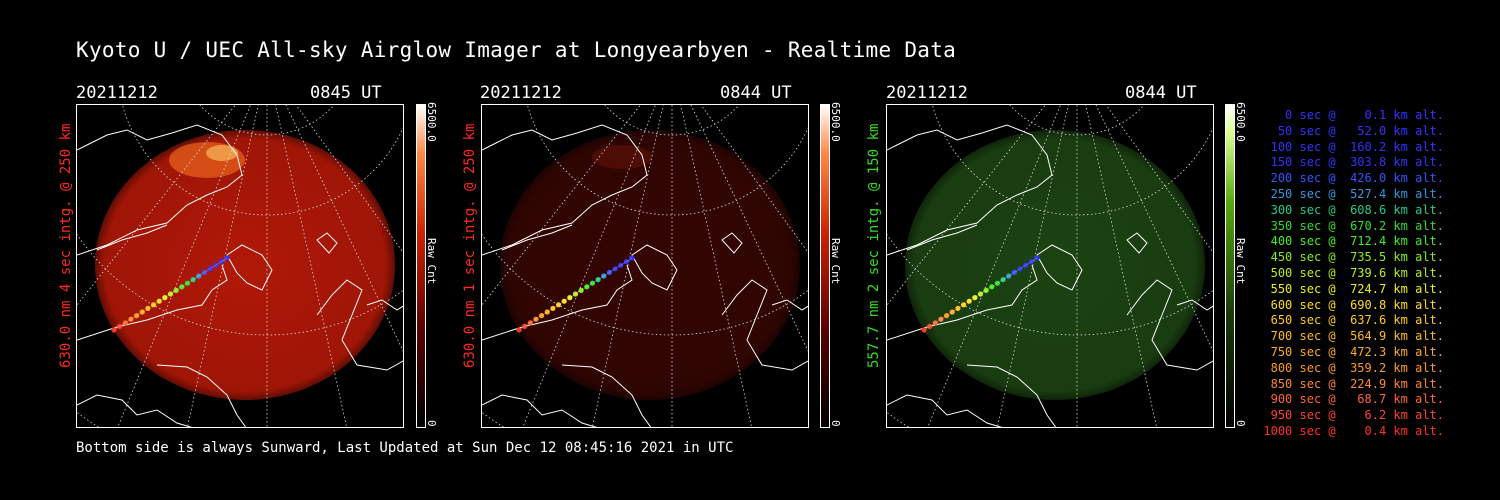 The height and width of the screenshot is (500, 1500). I want to click on legend-row-8: 400 sec @ 712.4 km alt., so click(1353, 241).